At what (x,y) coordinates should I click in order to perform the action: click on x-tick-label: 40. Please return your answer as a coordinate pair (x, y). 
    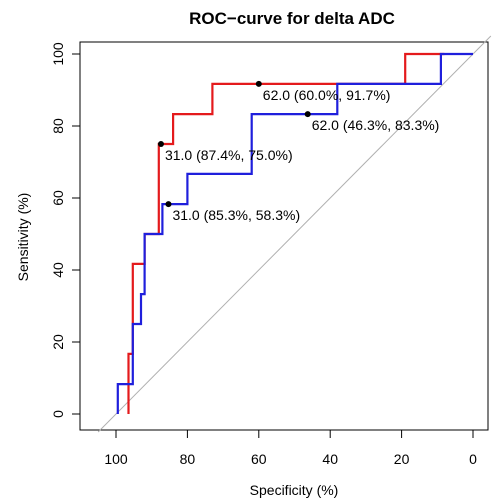
    Looking at the image, I should click on (330, 459).